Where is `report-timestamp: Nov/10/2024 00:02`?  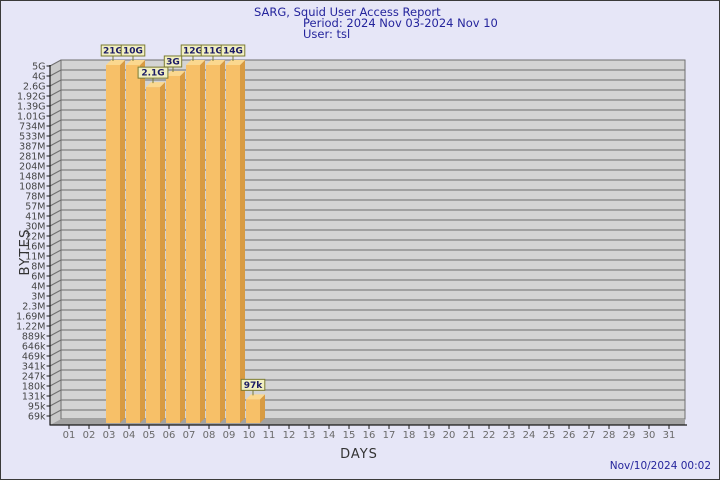
report-timestamp: Nov/10/2024 00:02 is located at coordinates (660, 466).